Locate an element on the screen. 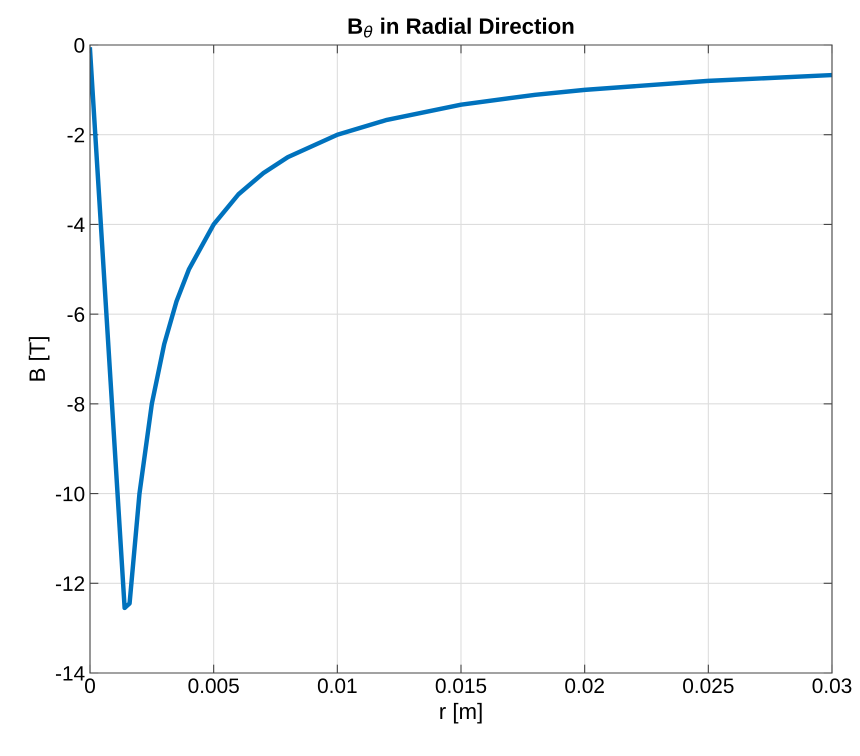  x-tick-label: 0.01 is located at coordinates (337, 686).